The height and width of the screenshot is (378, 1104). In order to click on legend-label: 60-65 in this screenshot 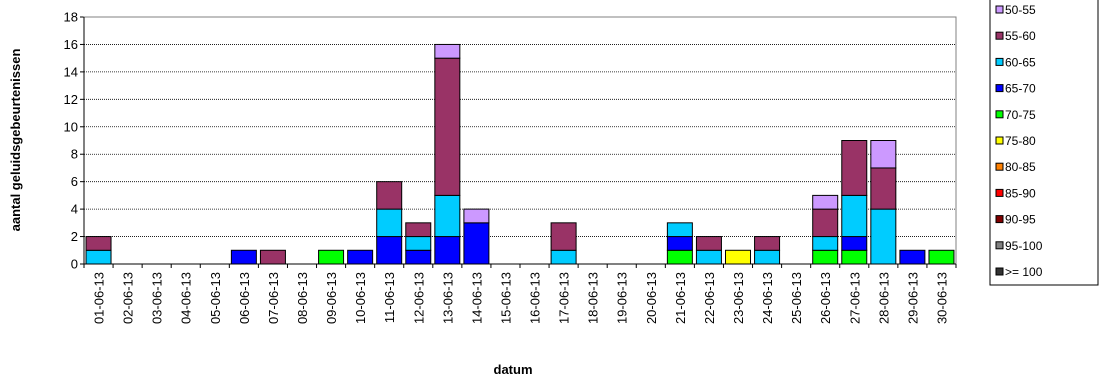, I will do `click(1020, 62)`.